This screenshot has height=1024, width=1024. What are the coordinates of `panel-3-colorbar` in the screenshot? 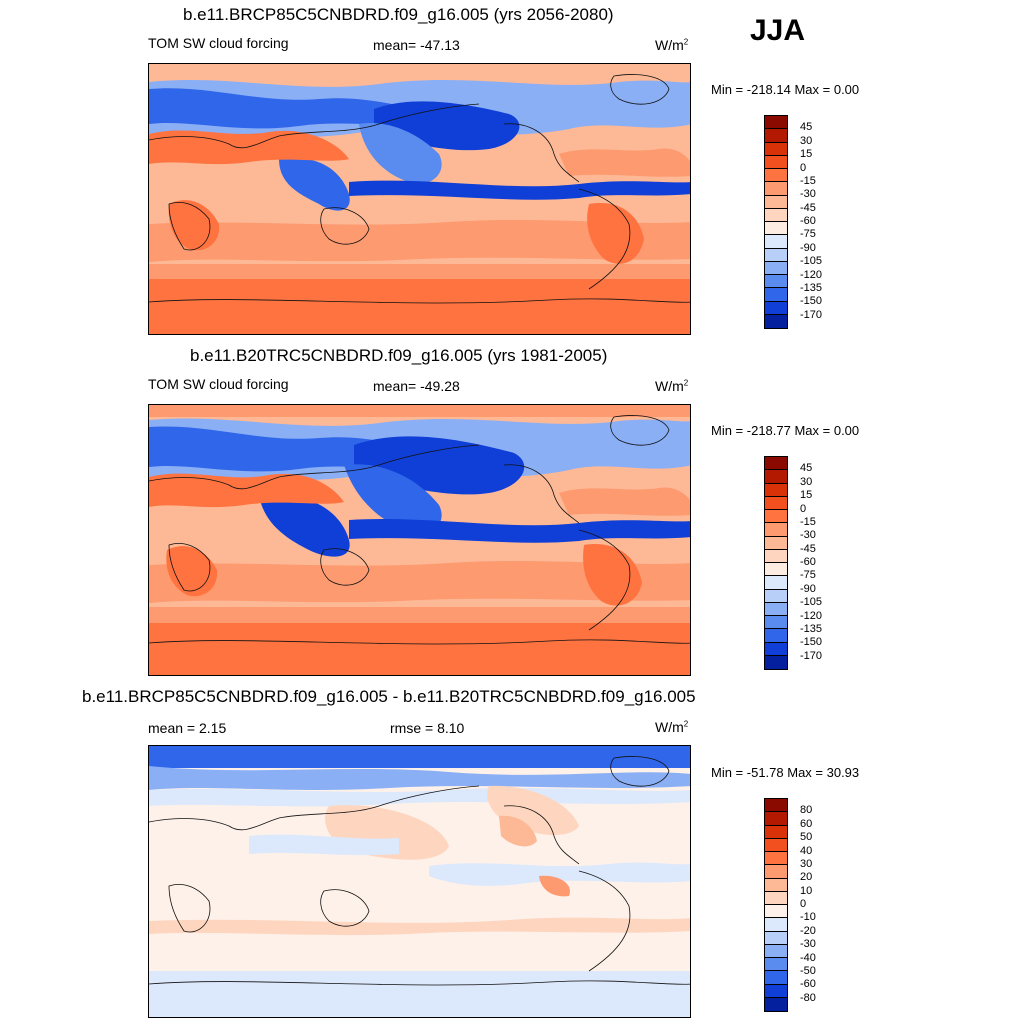 It's located at (776, 905).